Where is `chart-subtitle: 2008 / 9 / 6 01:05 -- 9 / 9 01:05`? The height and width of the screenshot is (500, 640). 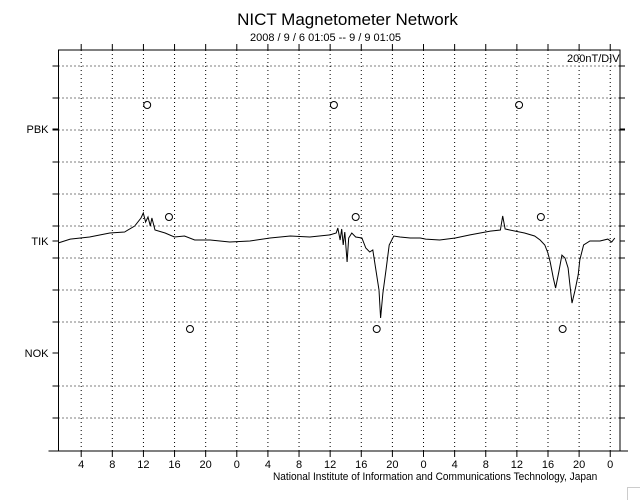 chart-subtitle: 2008 / 9 / 6 01:05 -- 9 / 9 01:05 is located at coordinates (326, 38).